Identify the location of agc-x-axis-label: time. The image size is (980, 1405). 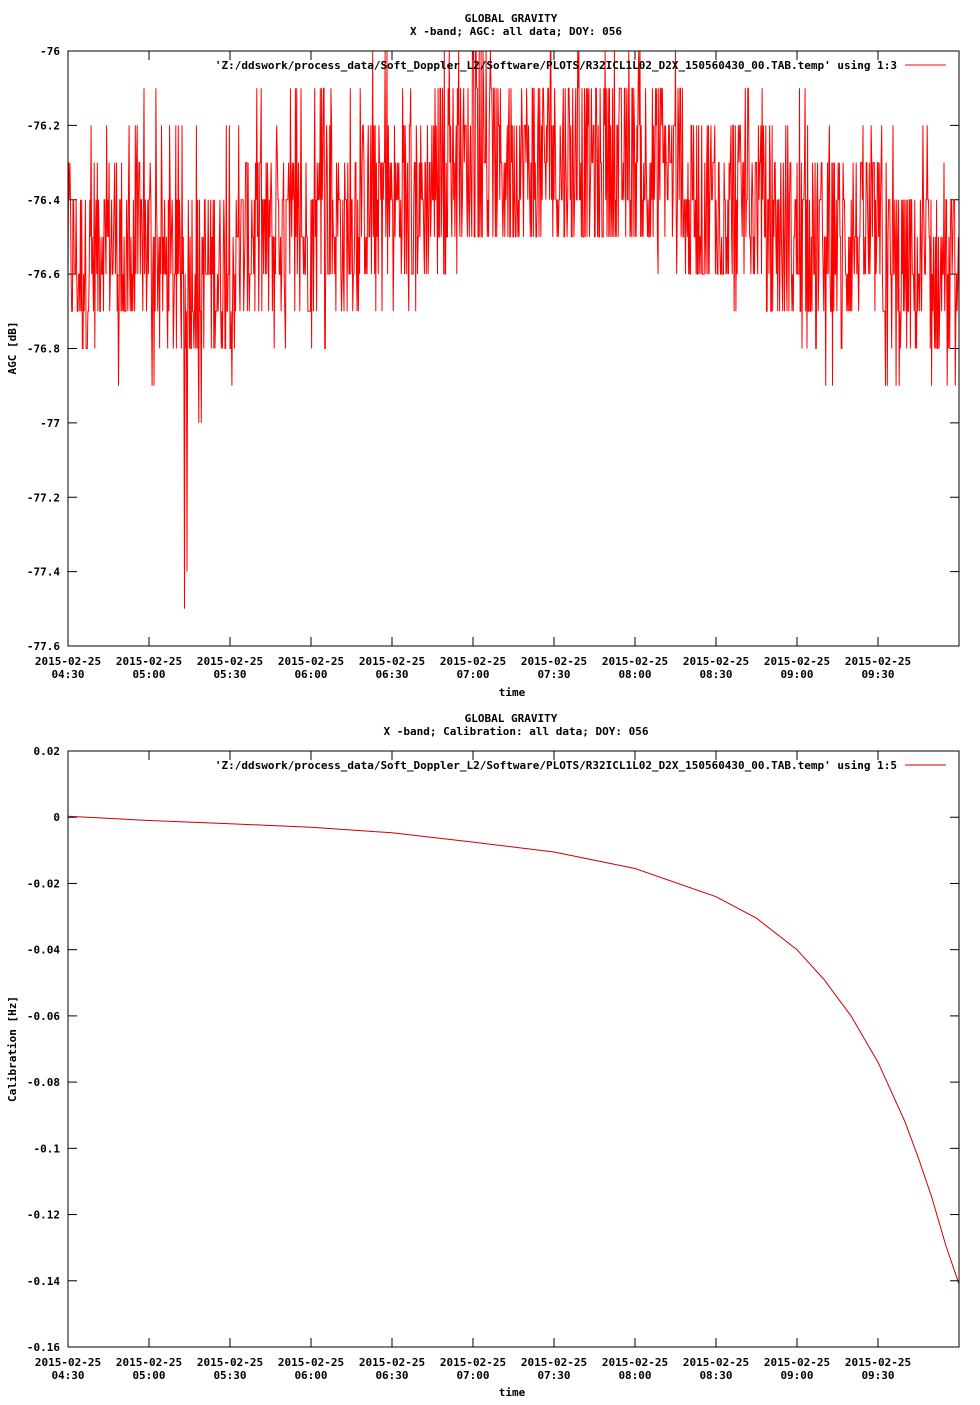
(512, 692).